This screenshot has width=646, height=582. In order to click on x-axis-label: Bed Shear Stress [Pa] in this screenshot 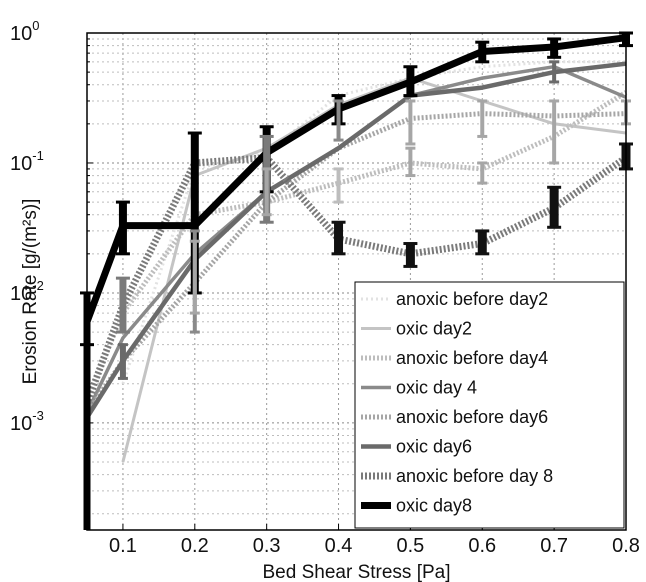, I will do `click(357, 572)`.